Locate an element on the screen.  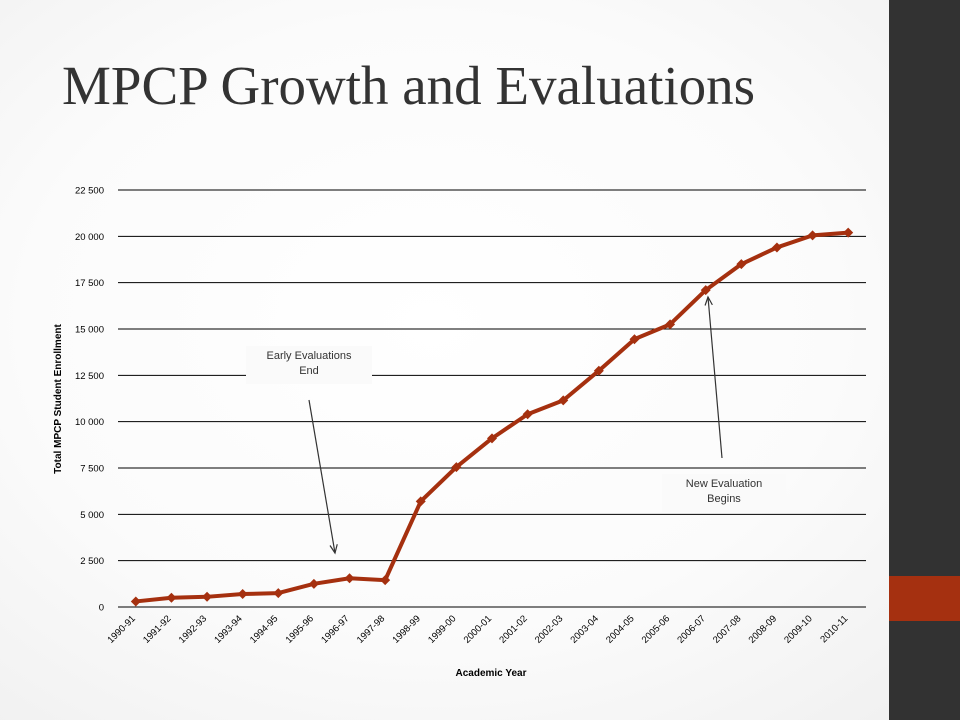
y-tick-label: 7 500 is located at coordinates (92, 469).